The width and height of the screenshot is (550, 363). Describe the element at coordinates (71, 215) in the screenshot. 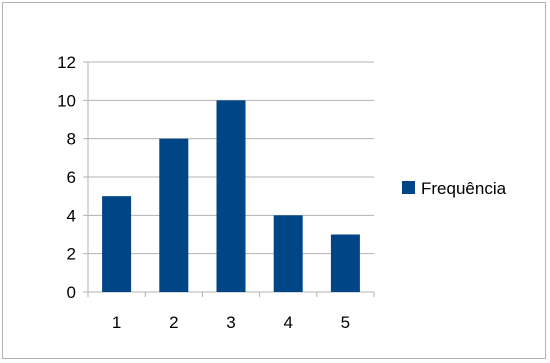

I see `y-tick-label: 4` at that location.